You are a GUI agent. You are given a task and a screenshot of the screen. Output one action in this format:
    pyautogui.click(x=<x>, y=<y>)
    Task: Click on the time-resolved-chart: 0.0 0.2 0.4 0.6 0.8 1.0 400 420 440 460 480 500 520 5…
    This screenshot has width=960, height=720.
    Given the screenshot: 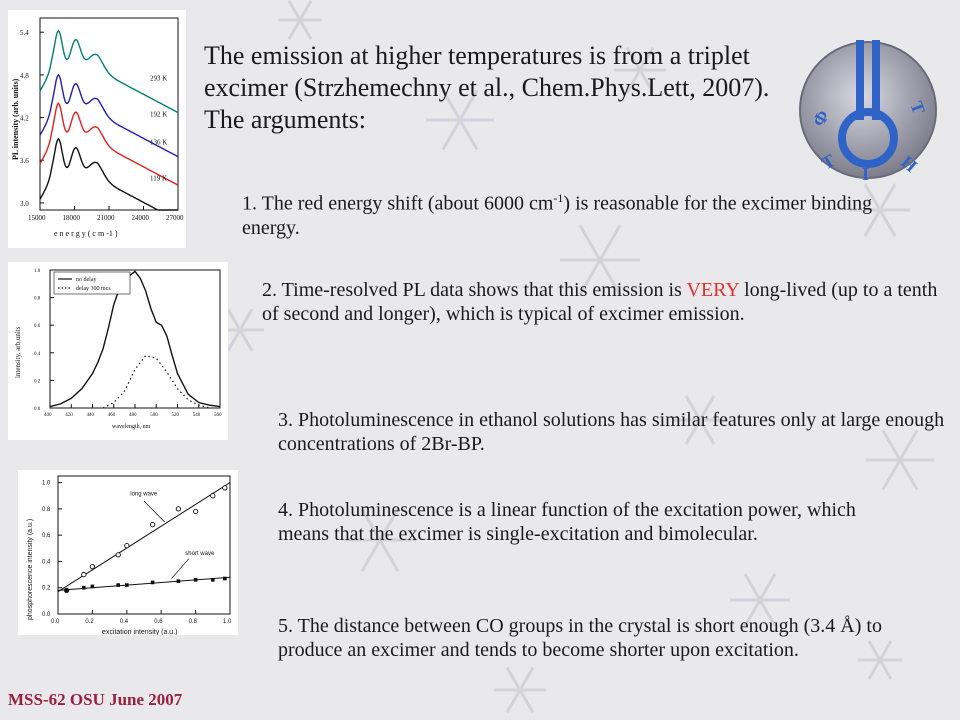 What is the action you would take?
    pyautogui.click(x=118, y=349)
    